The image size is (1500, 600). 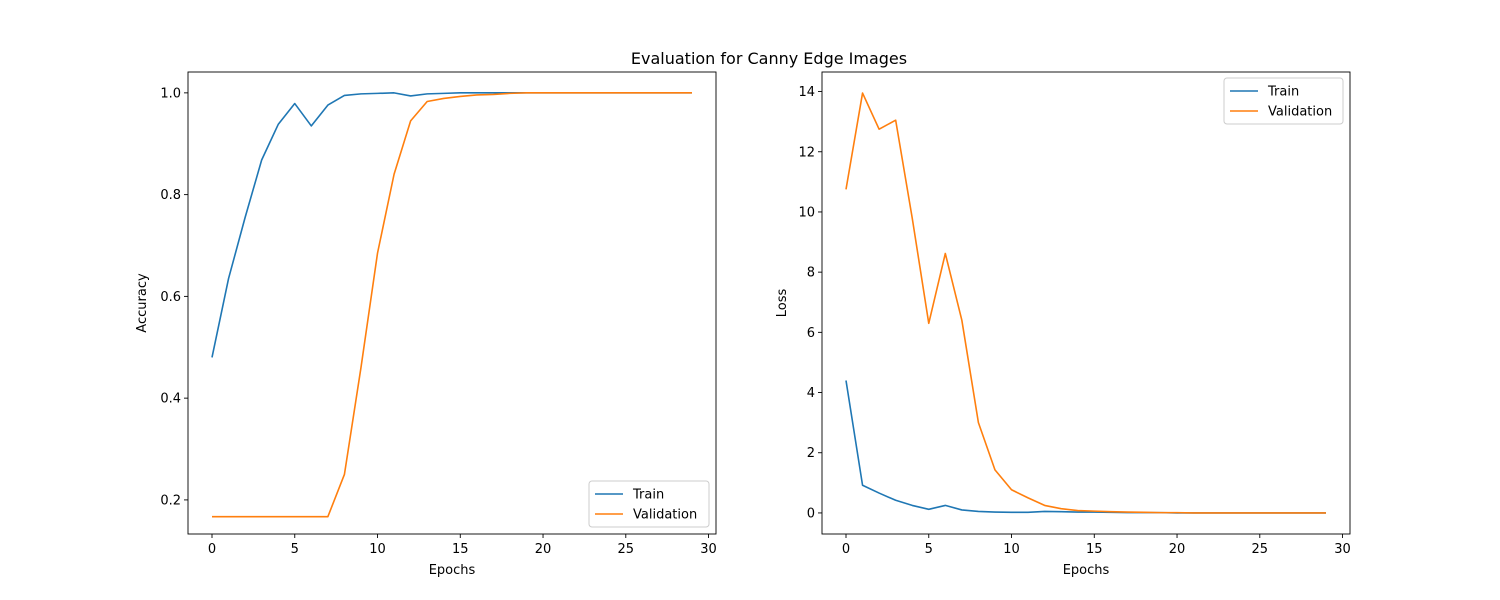 What do you see at coordinates (170, 399) in the screenshot?
I see `accuracy-ytick-label: 0.4` at bounding box center [170, 399].